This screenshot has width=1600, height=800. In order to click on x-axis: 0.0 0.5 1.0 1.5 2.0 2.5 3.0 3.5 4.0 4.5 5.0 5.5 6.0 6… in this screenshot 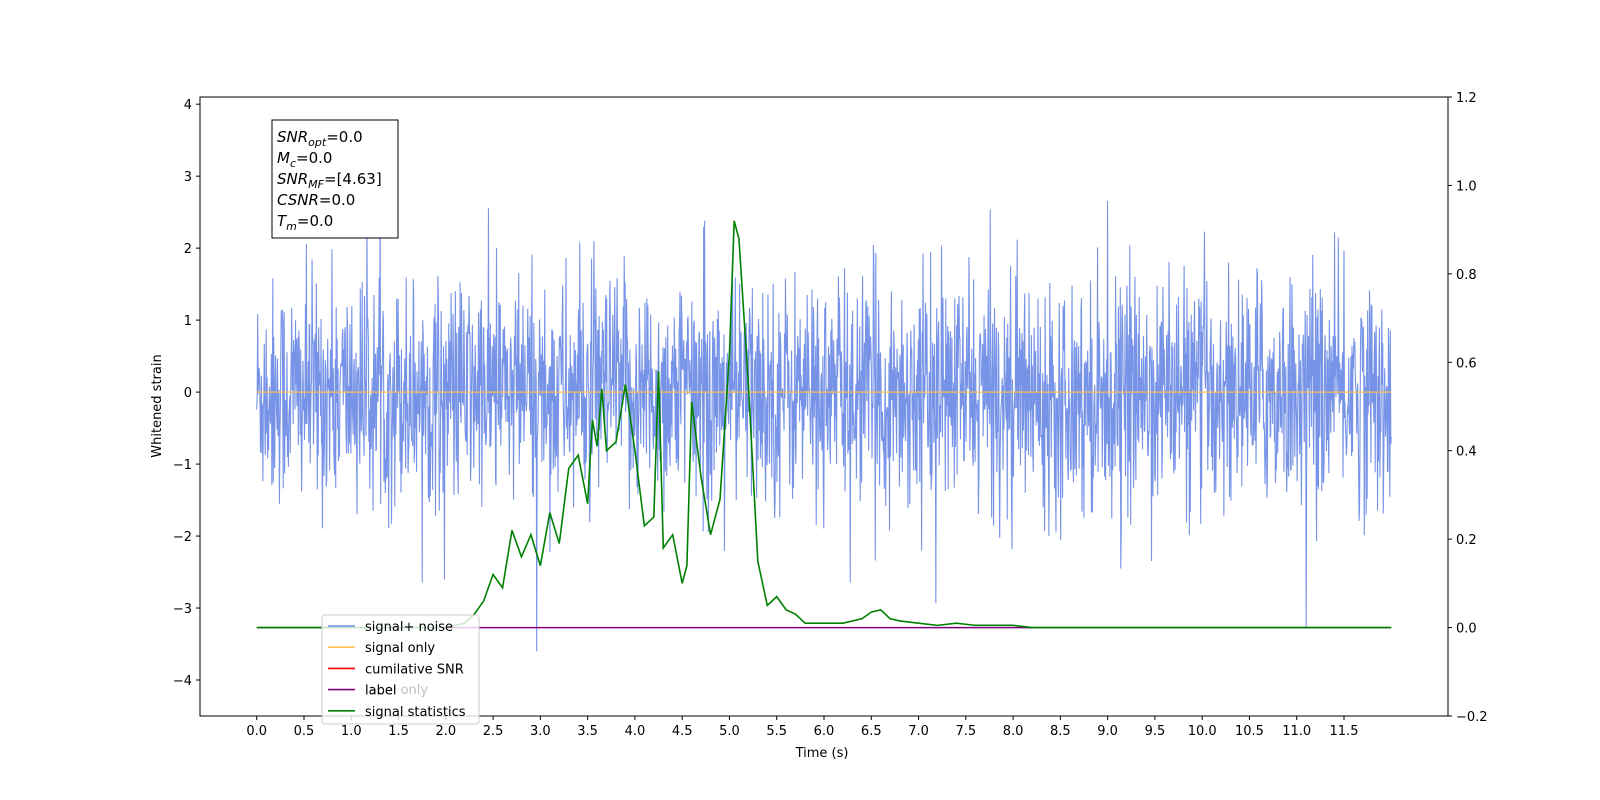, I will do `click(802, 727)`.